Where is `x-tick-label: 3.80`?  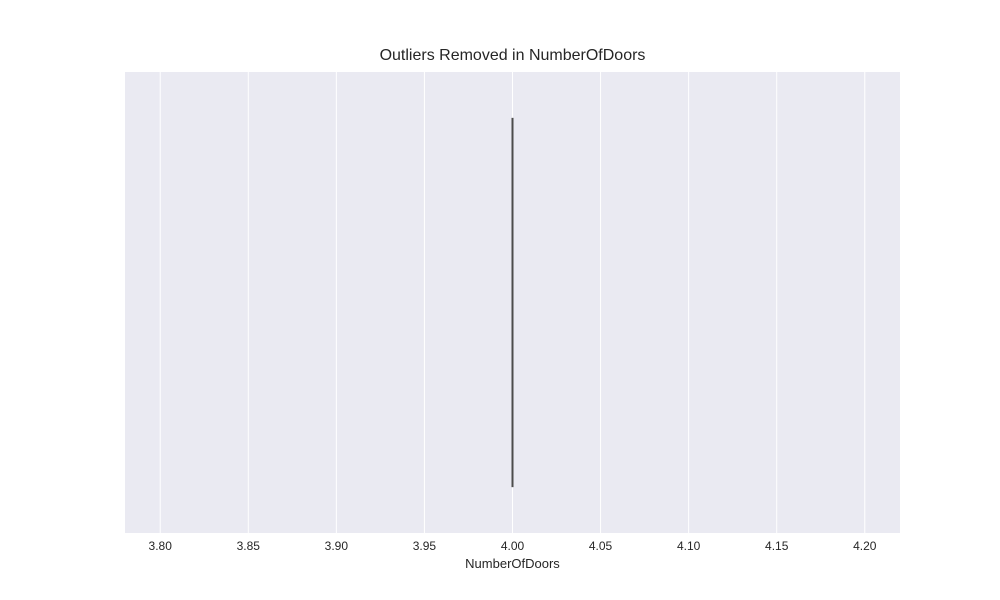
x-tick-label: 3.80 is located at coordinates (161, 546).